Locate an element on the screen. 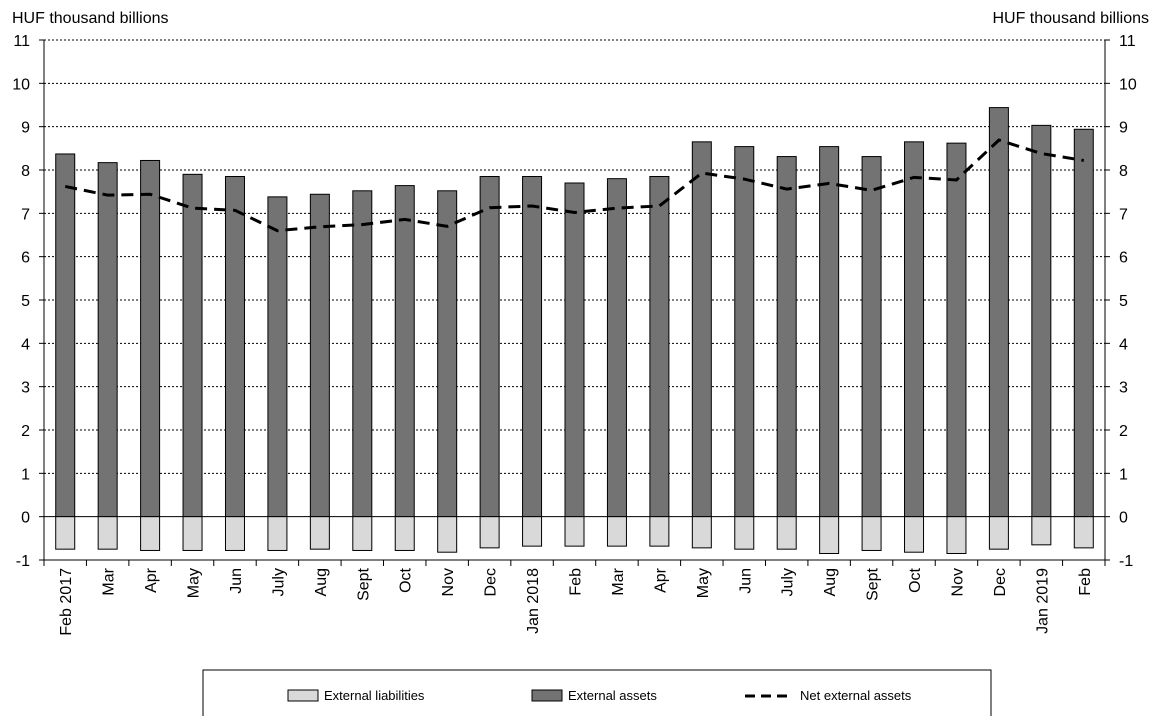 Image resolution: width=1153 pixels, height=721 pixels. right-tick-label: 5 is located at coordinates (1123, 301).